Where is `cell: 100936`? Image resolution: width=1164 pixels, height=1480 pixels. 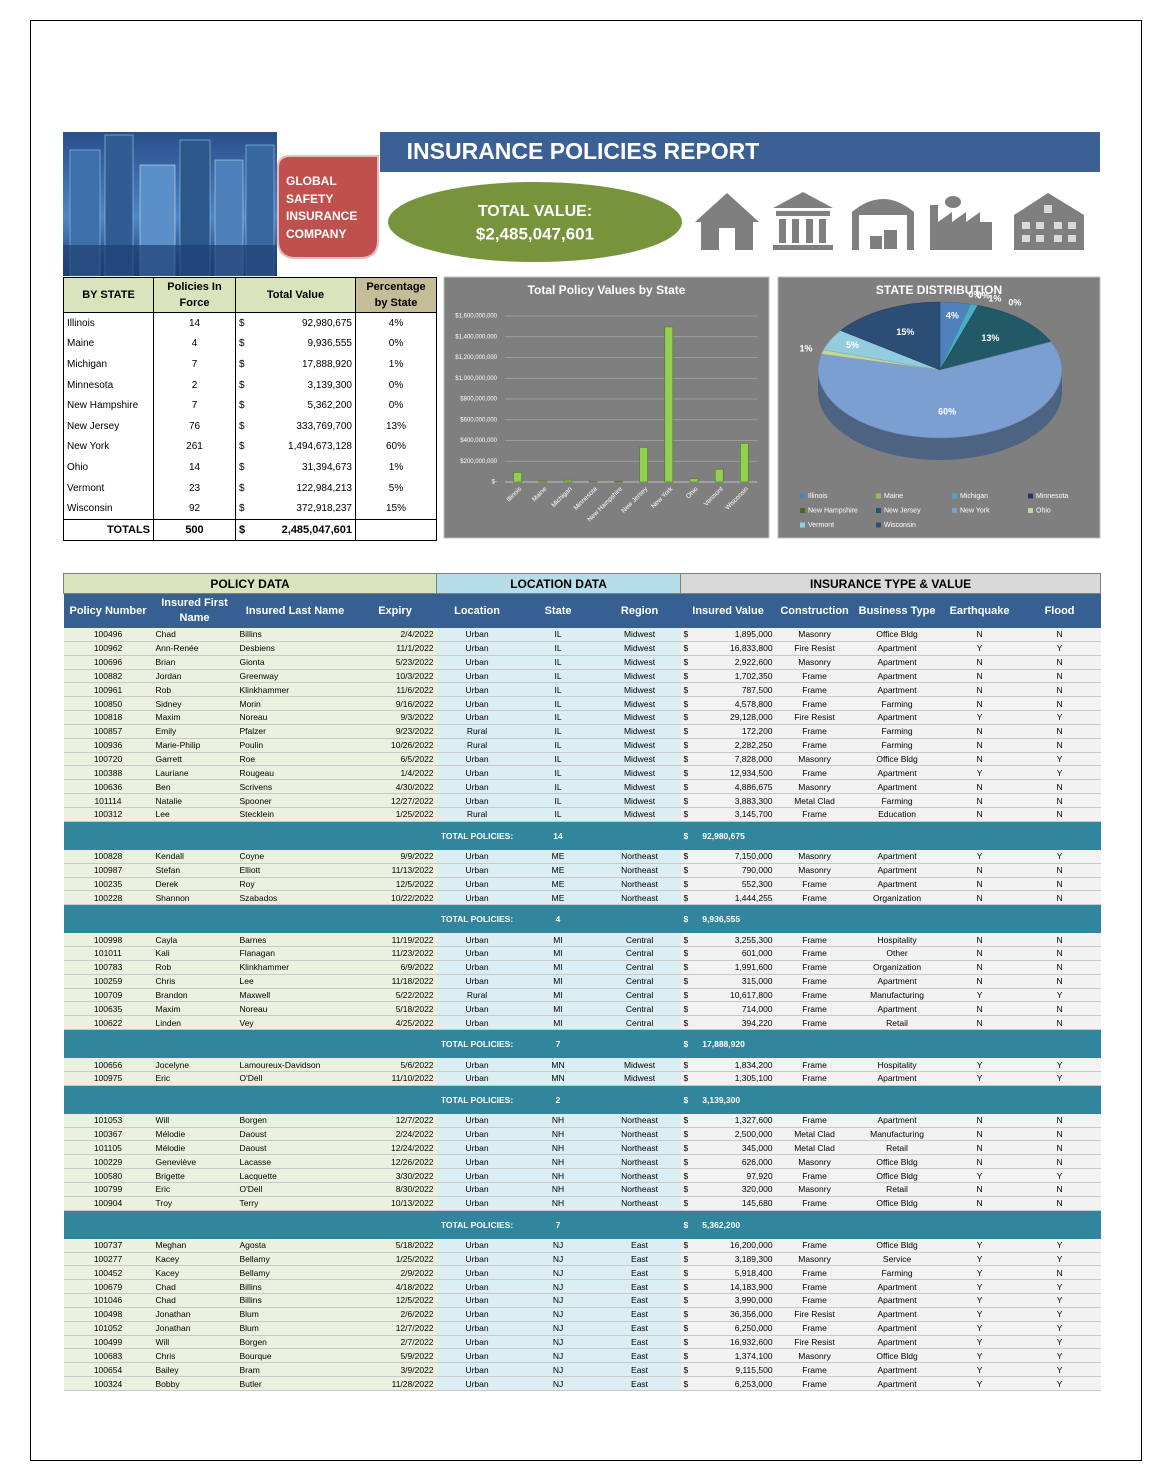 cell: 100936 is located at coordinates (108, 745).